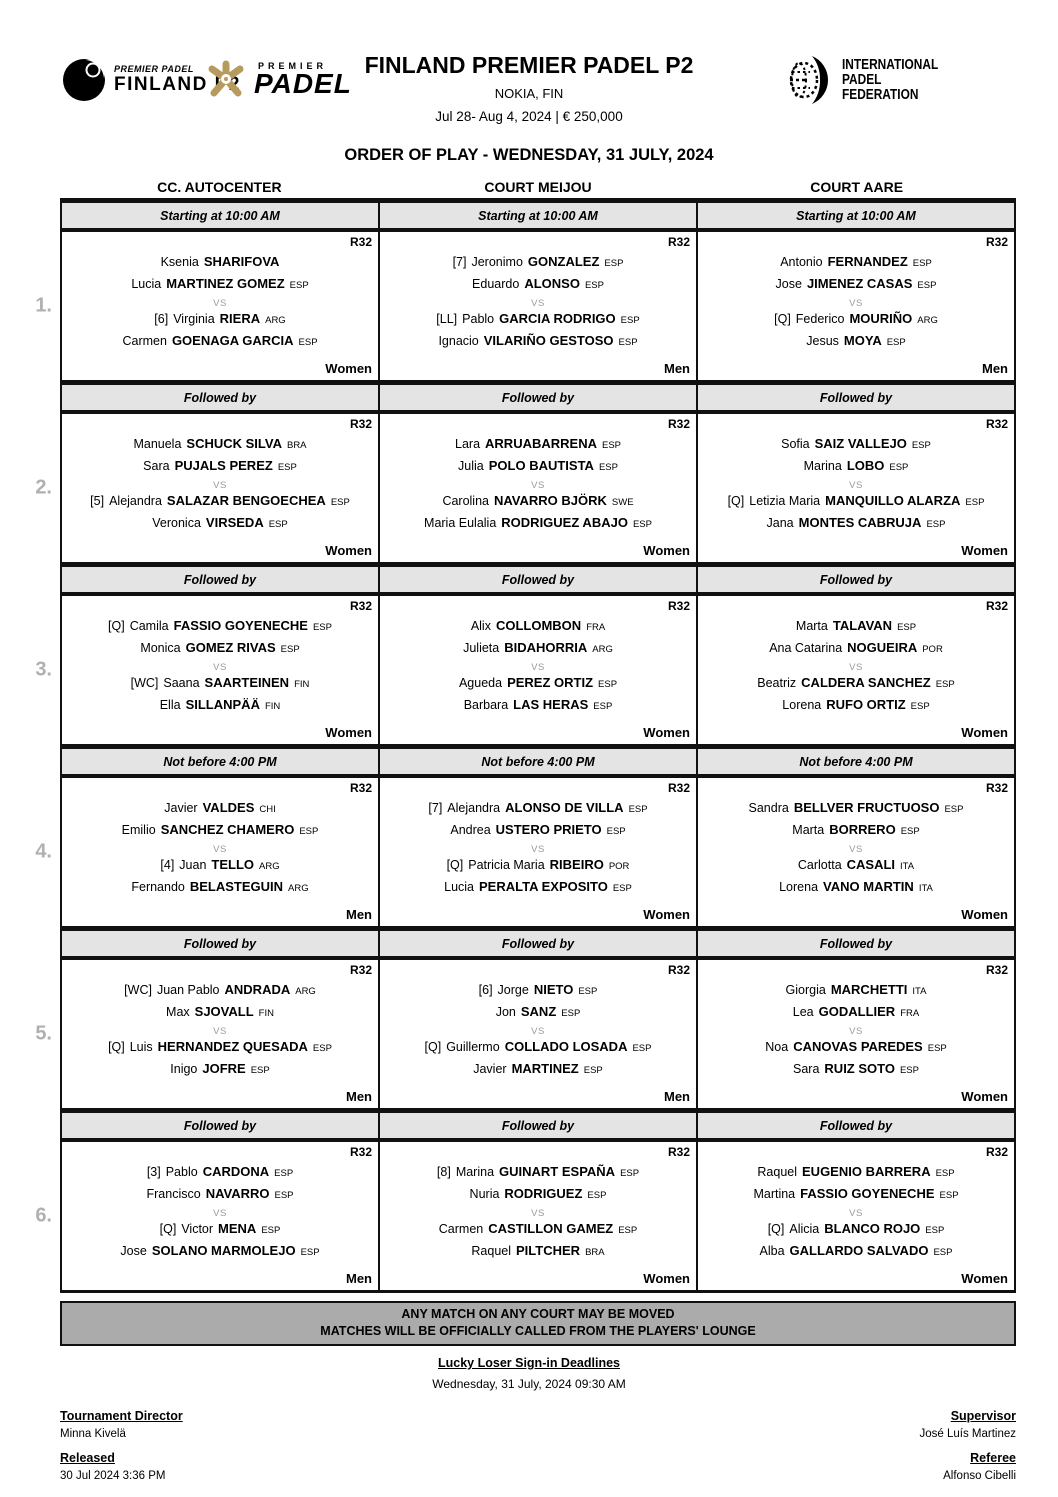 The width and height of the screenshot is (1058, 1497). I want to click on player-name: Ella SILLANPÄÄ FIN, so click(220, 708).